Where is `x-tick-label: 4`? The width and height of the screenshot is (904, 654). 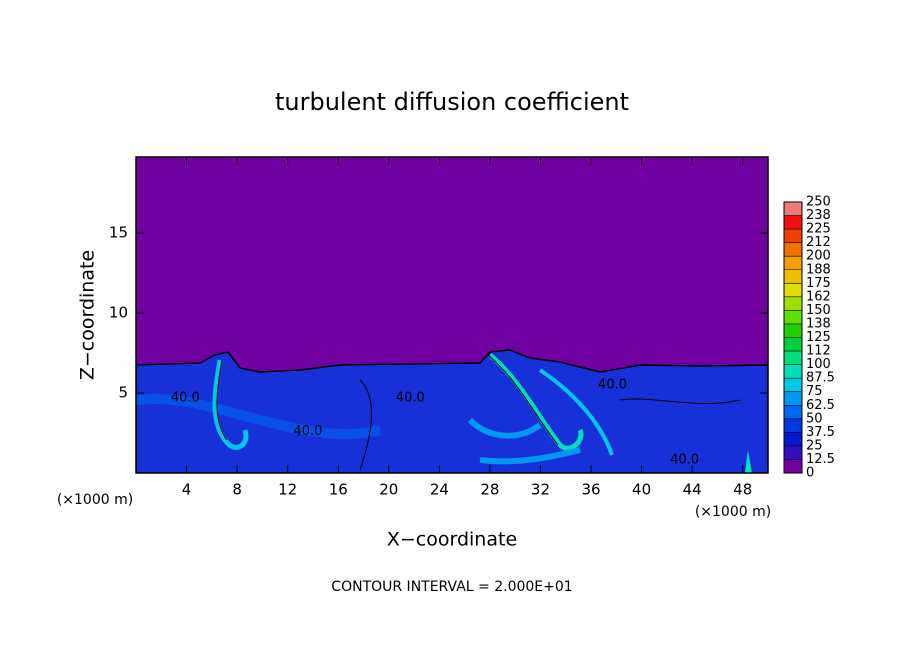 x-tick-label: 4 is located at coordinates (187, 490).